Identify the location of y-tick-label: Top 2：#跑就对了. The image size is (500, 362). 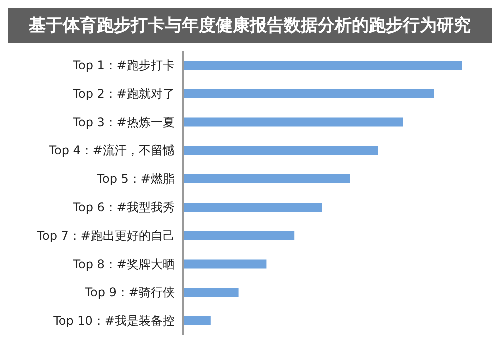
(123, 93).